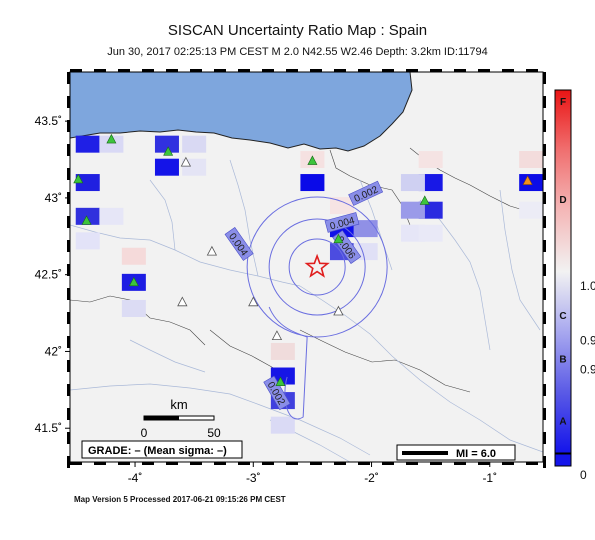  What do you see at coordinates (489, 478) in the screenshot?
I see `lon-tick-label: -1˚` at bounding box center [489, 478].